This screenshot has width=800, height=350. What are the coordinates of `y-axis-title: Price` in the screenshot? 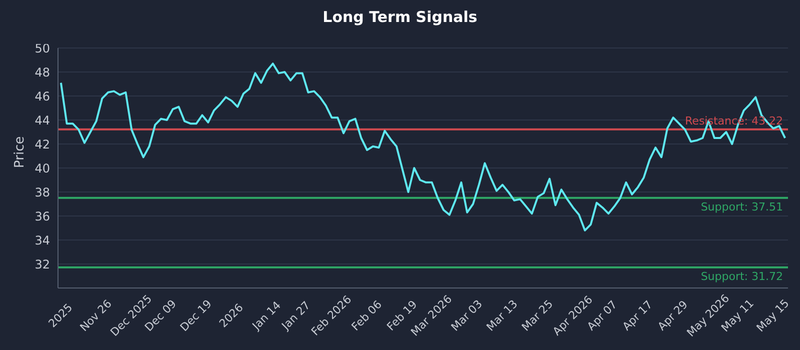 It's located at (20, 152).